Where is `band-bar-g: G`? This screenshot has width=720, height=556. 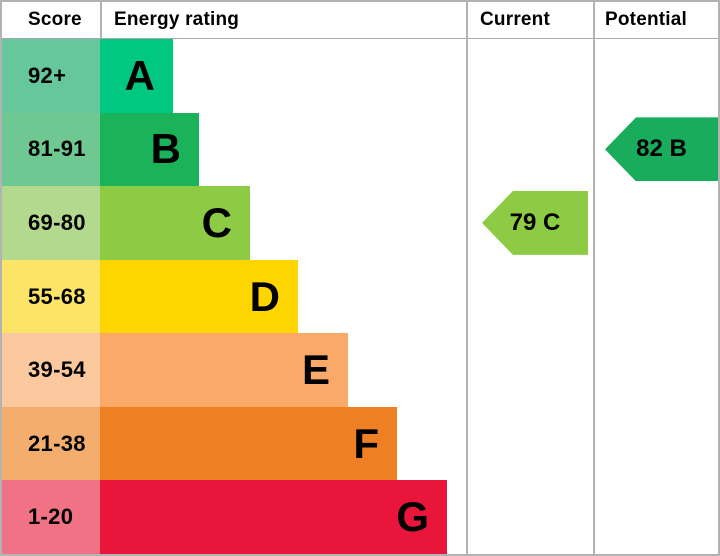
band-bar-g: G is located at coordinates (273, 517).